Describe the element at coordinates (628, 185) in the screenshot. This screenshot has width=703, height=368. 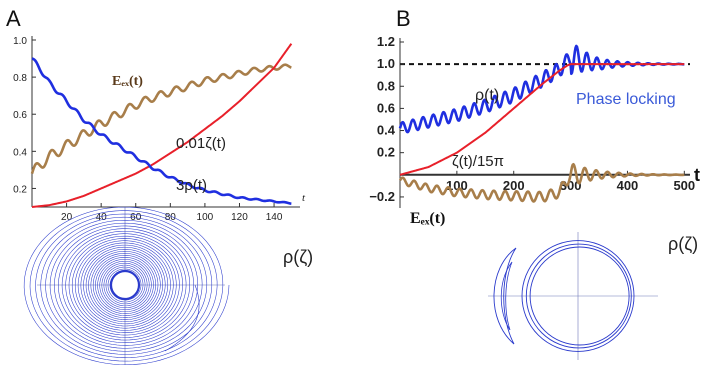
I see `x-tick-label: 400` at that location.